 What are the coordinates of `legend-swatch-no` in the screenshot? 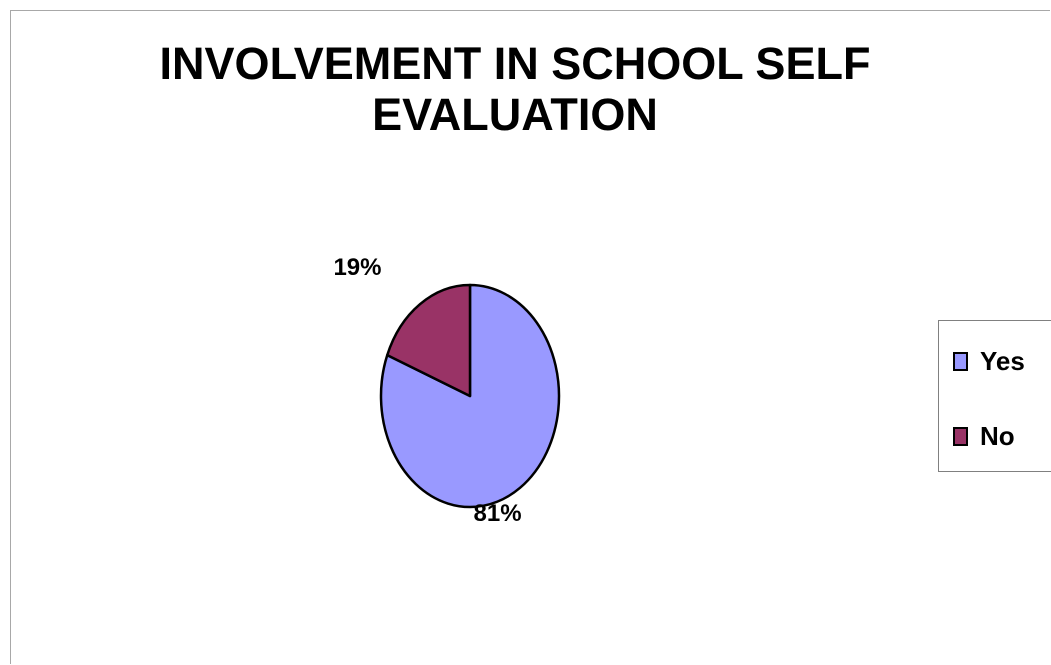 It's located at (960, 436).